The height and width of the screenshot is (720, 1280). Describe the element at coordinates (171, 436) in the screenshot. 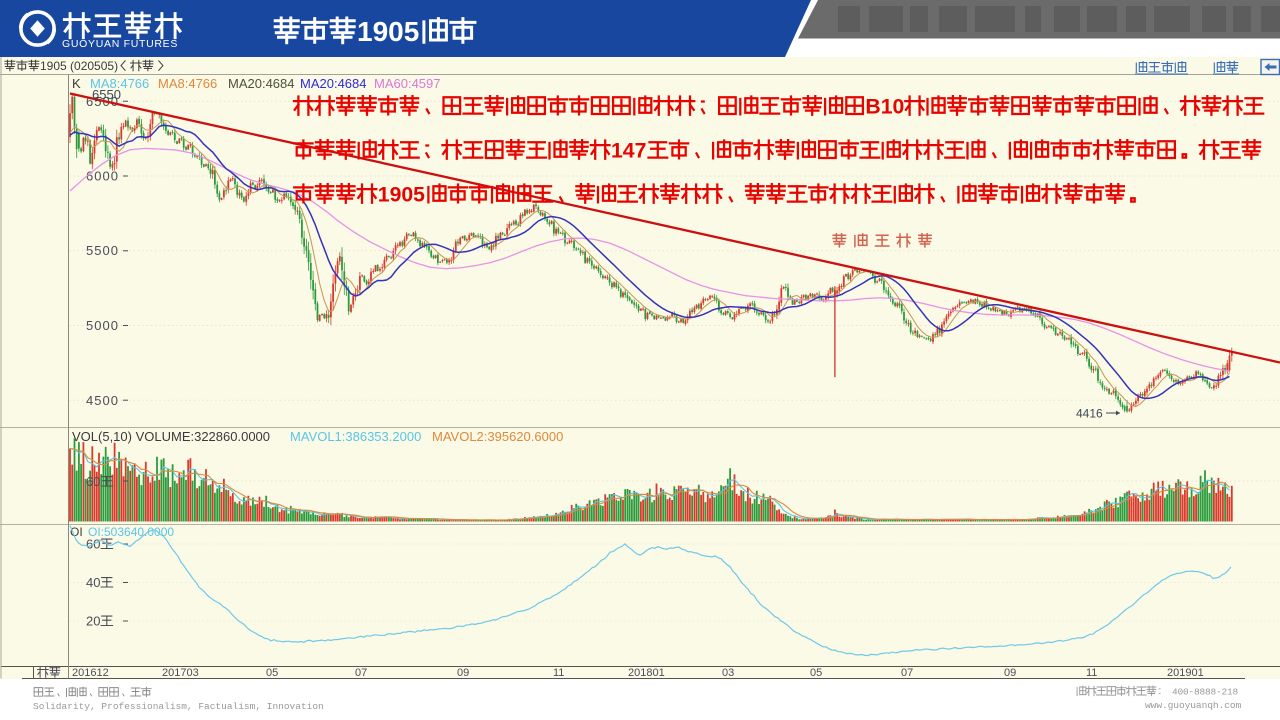

I see `svg-text: VOL(5,10) VOLUME:322860.0000` at that location.